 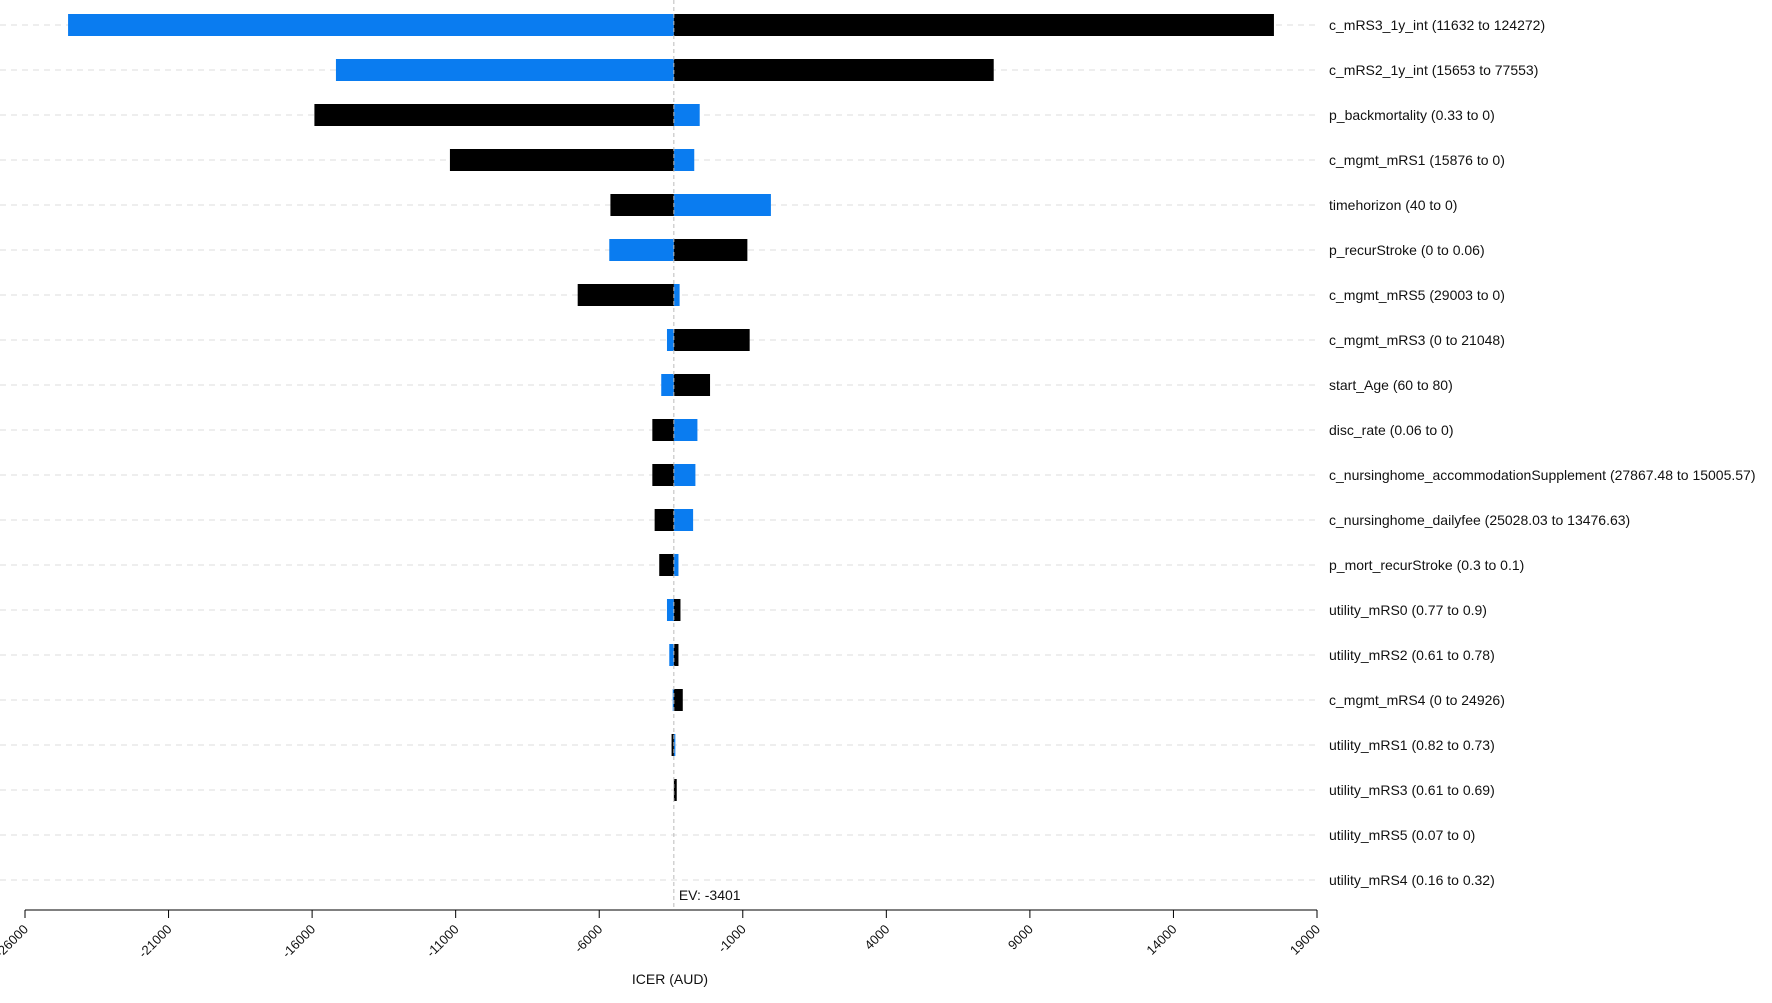 I want to click on x-tick-label: -1000, so click(x=732, y=939).